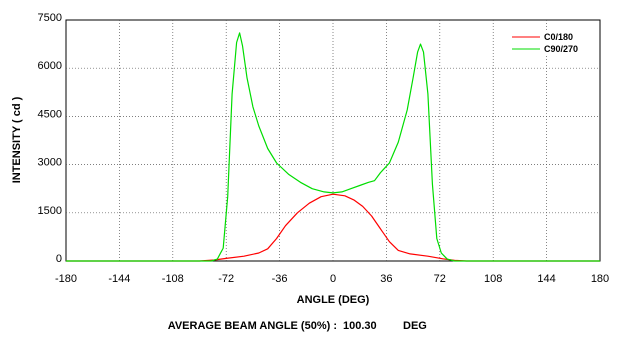  I want to click on y-tick-label: 7500, so click(50, 18).